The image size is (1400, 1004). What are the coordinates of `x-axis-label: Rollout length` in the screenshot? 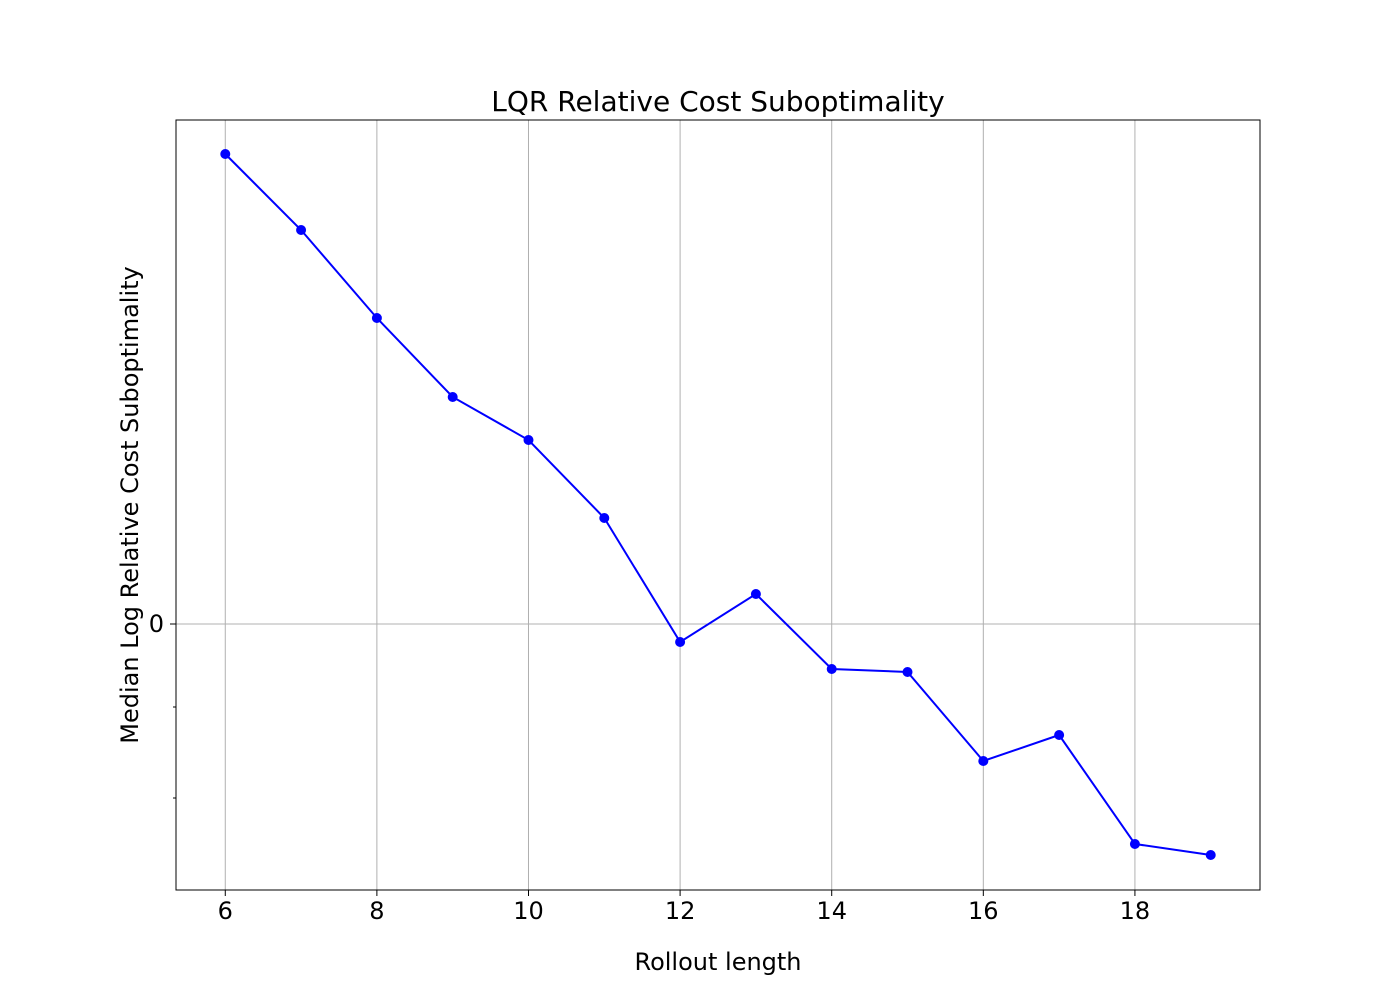 It's located at (717, 962).